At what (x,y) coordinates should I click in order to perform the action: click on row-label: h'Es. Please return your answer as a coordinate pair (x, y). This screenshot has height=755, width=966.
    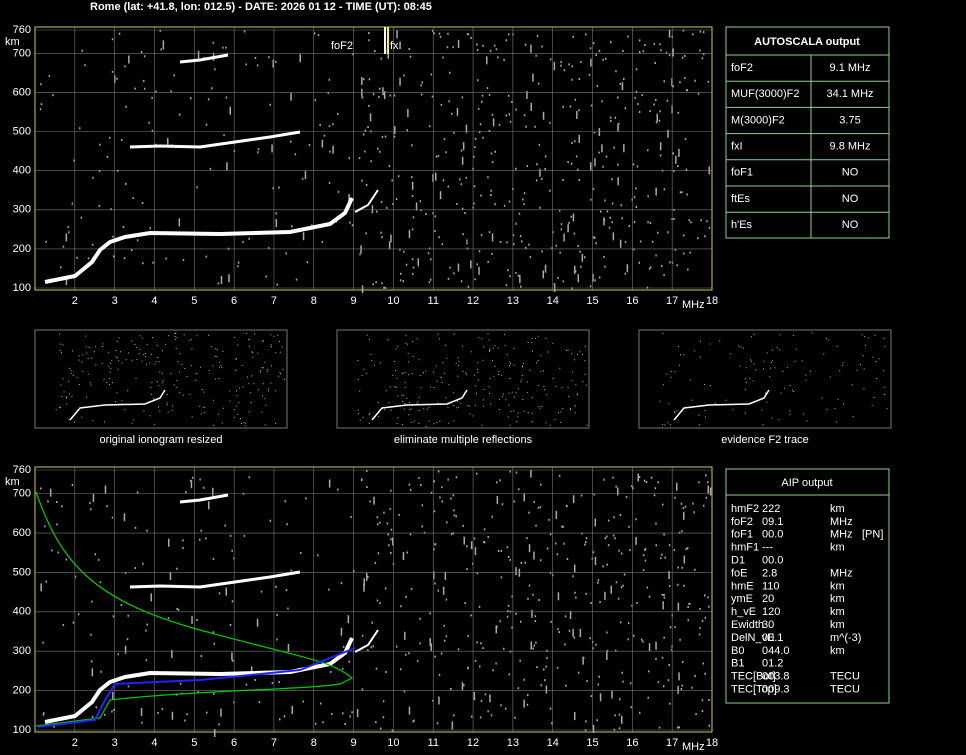
    Looking at the image, I should click on (742, 225).